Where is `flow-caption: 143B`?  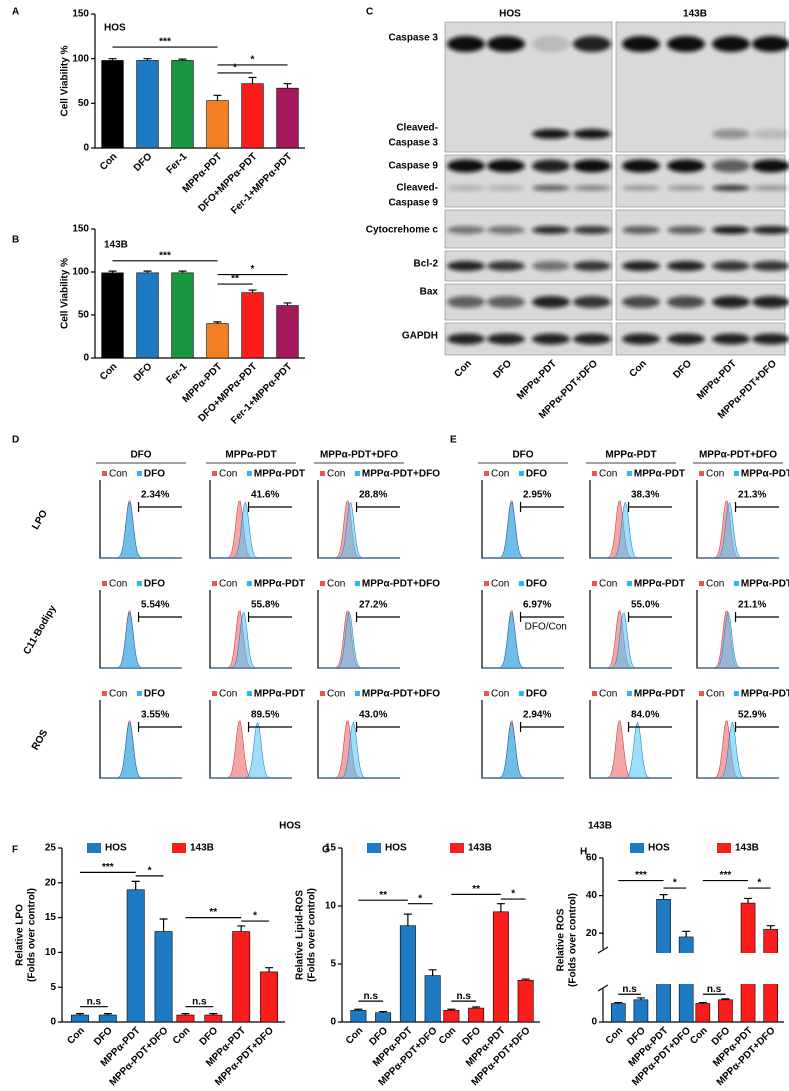
flow-caption: 143B is located at coordinates (600, 826).